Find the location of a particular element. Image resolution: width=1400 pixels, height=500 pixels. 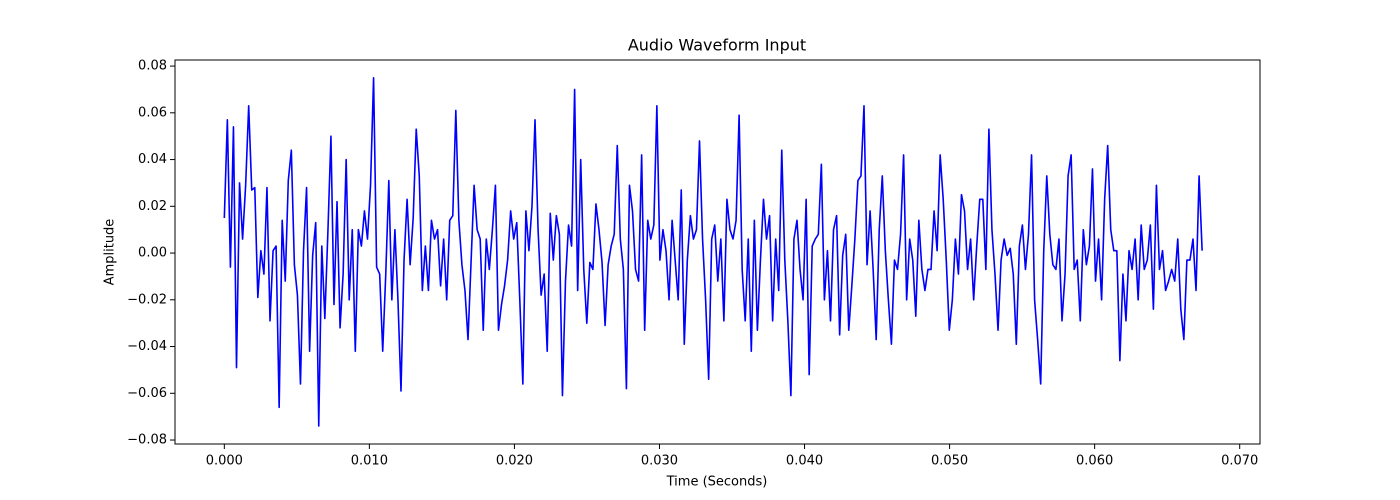

y-axis-label: Amplitude is located at coordinates (110, 252).